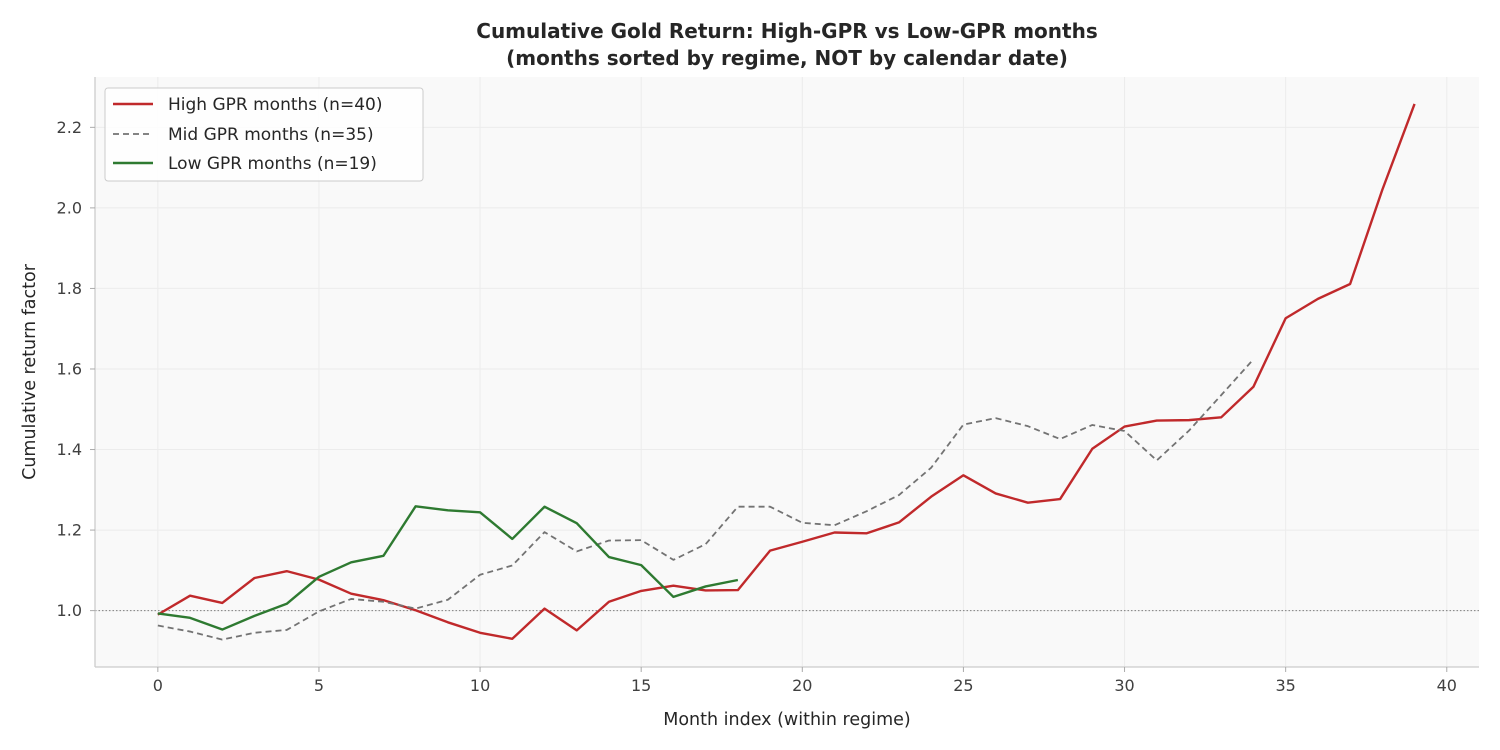 The width and height of the screenshot is (1500, 750). I want to click on legend-box, so click(264, 134).